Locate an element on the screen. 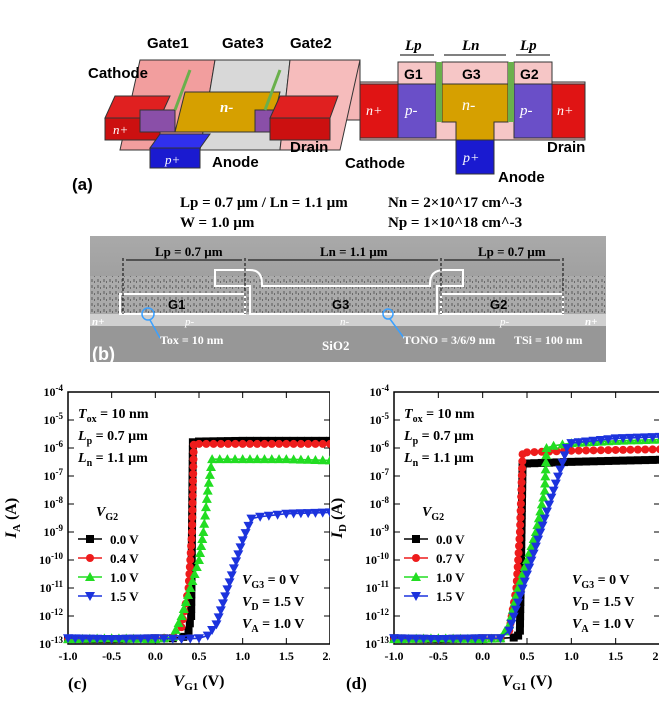 The height and width of the screenshot is (719, 659). cs-label-nplus-right: n+ is located at coordinates (565, 111).